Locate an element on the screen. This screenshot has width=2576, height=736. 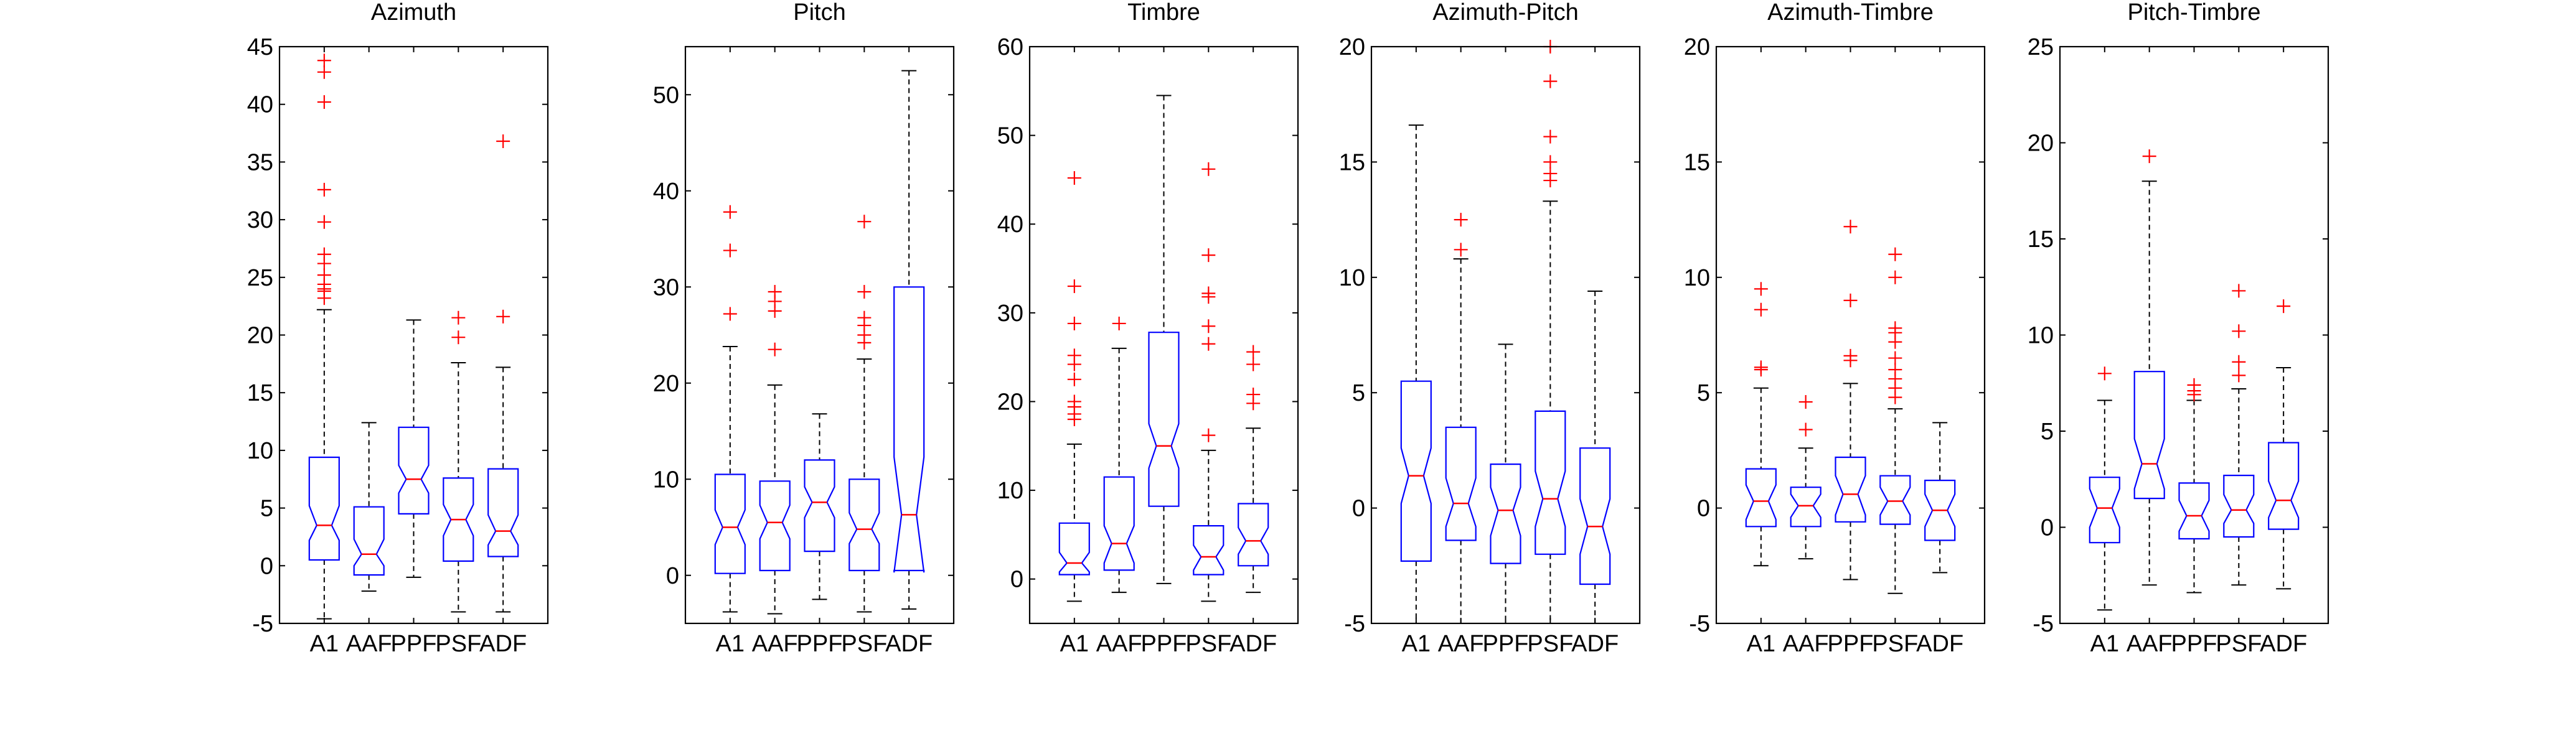
y-tick-label: 45 is located at coordinates (260, 47).